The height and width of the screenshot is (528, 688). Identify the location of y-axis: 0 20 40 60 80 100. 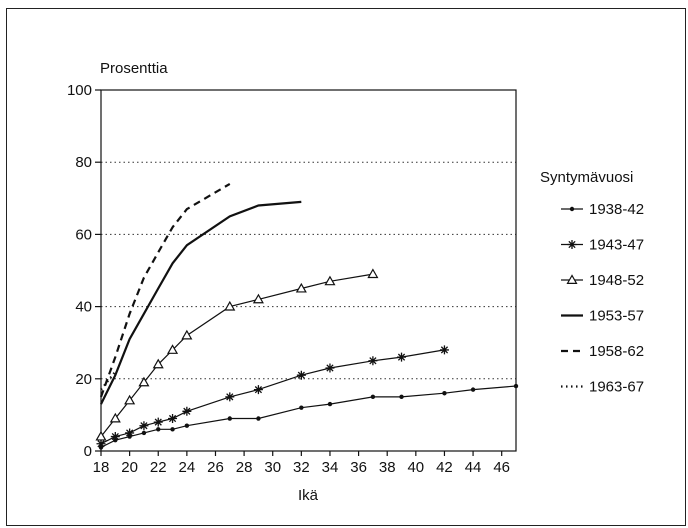
(84, 271).